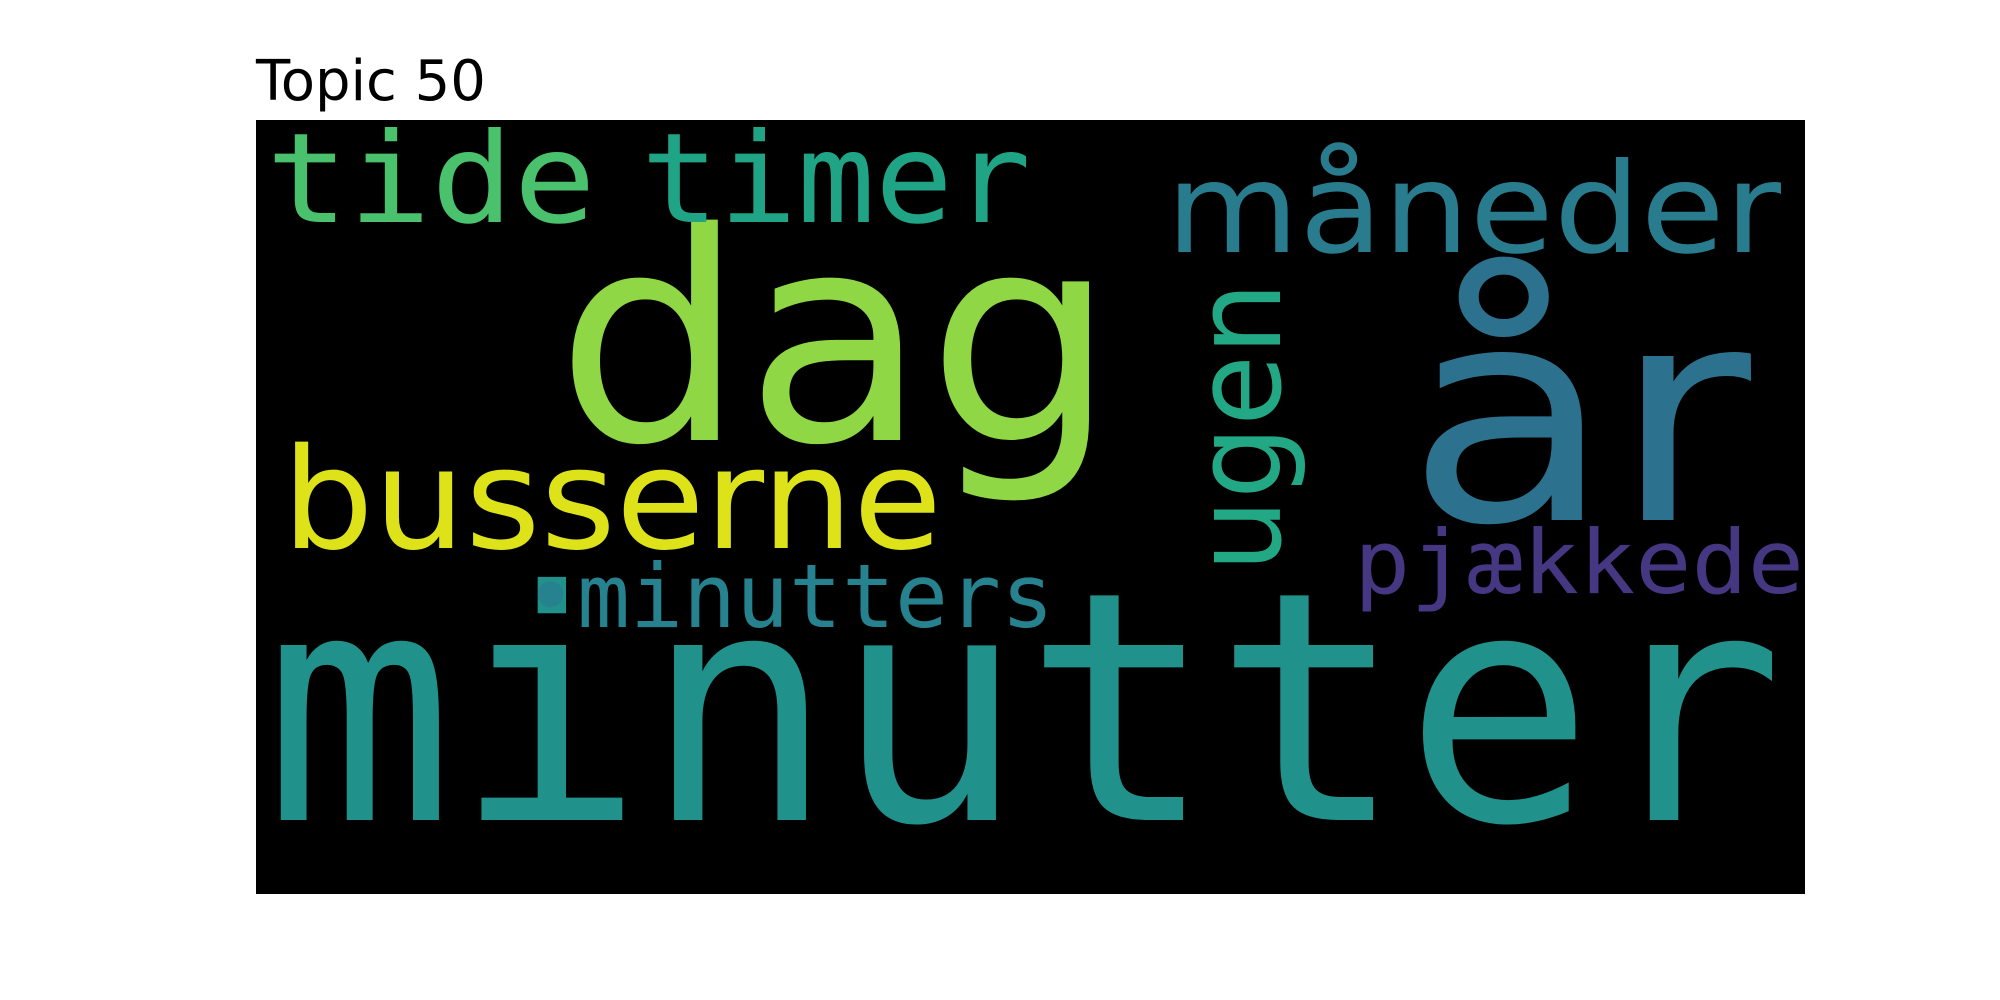  What do you see at coordinates (1239, 427) in the screenshot?
I see `word-ugen: ugen` at bounding box center [1239, 427].